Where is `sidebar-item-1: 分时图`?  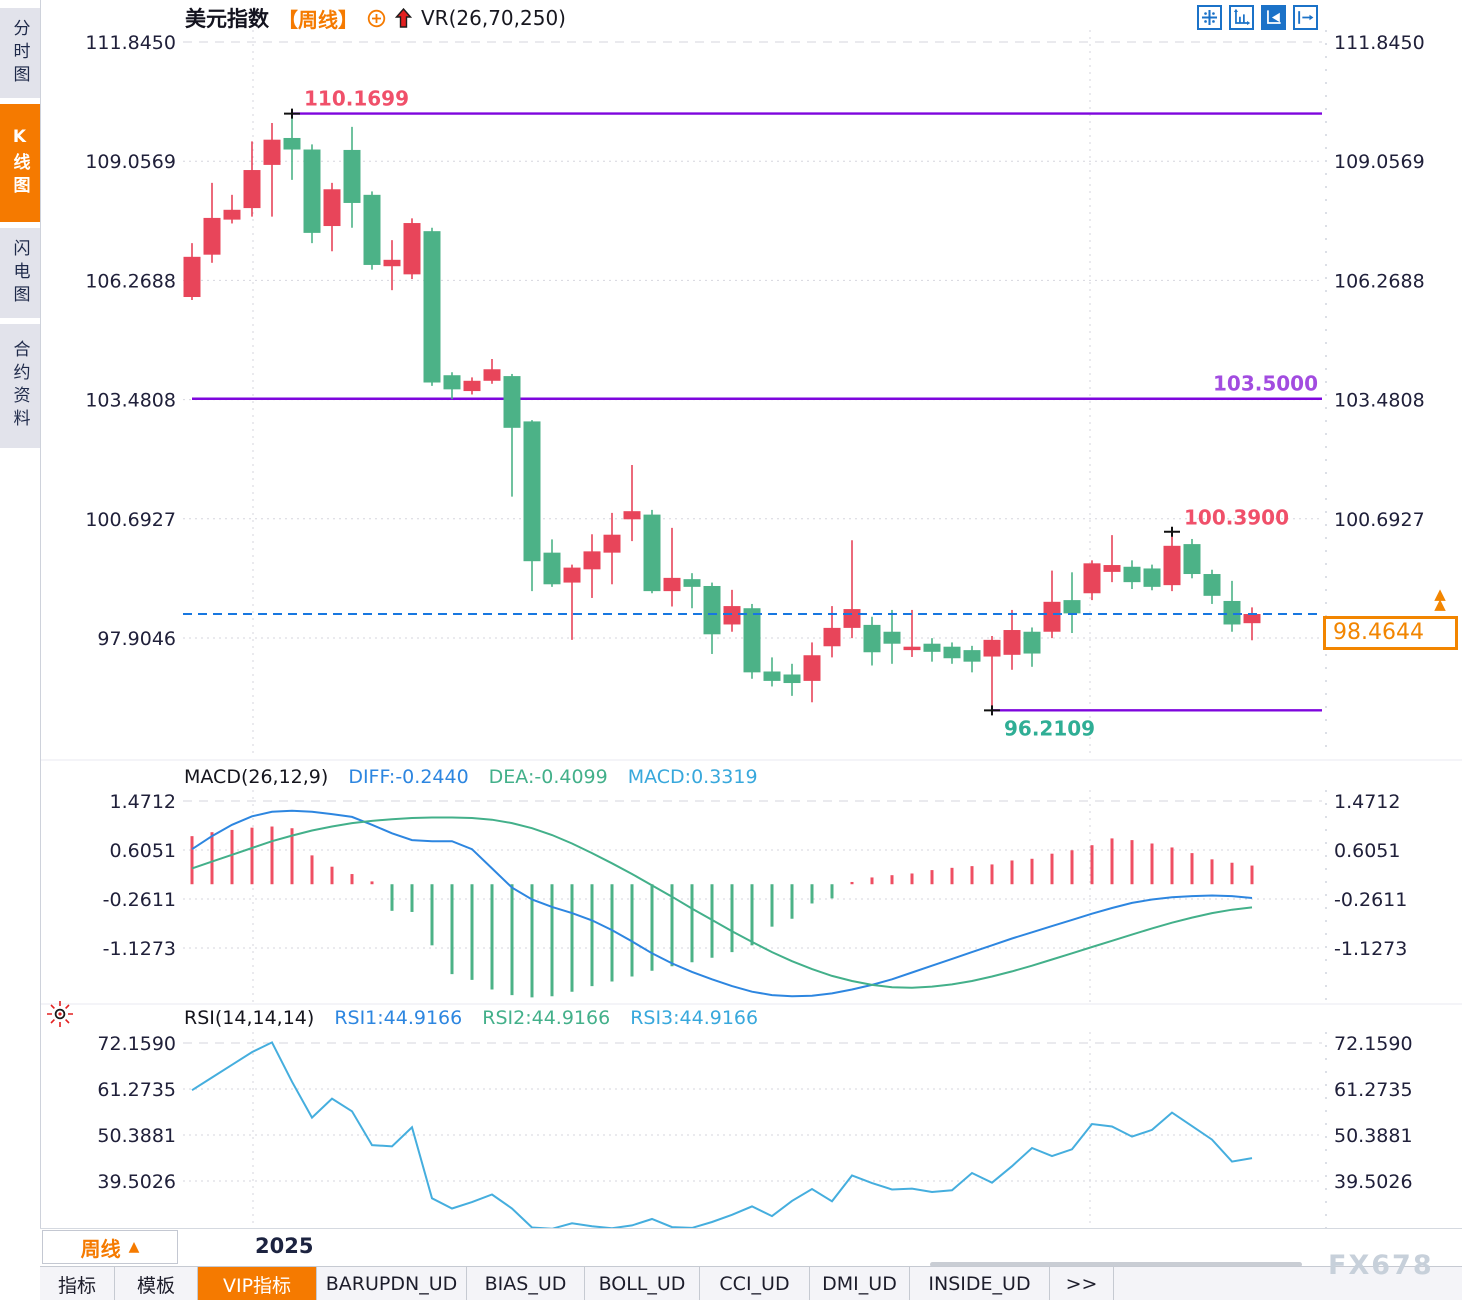 sidebar-item-1: 分时图 is located at coordinates (20, 53).